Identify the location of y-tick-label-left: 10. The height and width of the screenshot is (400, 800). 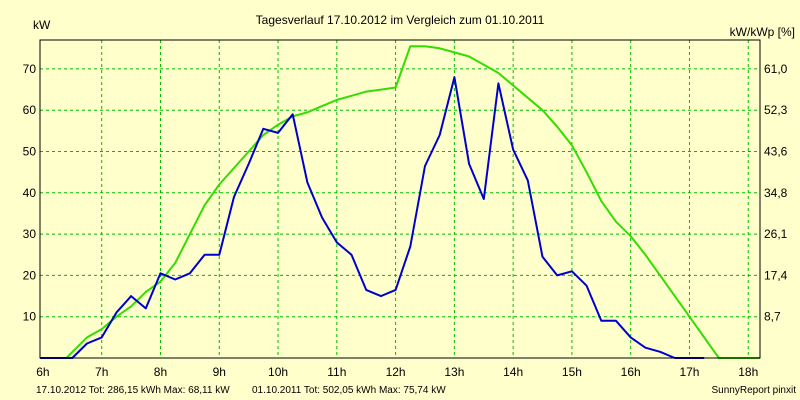
(30, 317).